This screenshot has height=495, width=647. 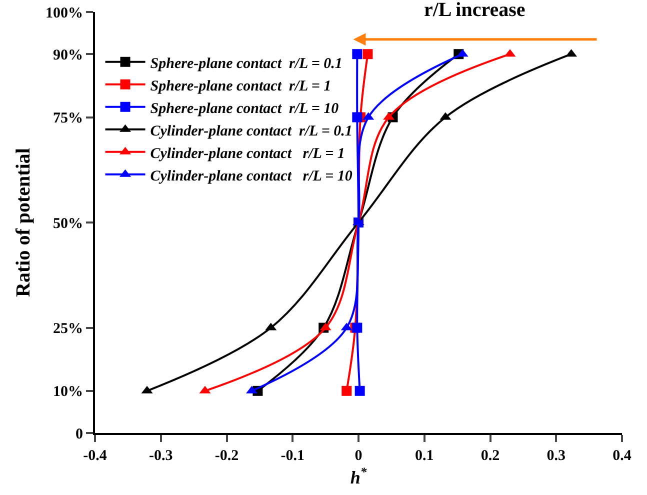 What do you see at coordinates (247, 154) in the screenshot?
I see `legend-label: Cylinder-plane contact r/L = 1` at bounding box center [247, 154].